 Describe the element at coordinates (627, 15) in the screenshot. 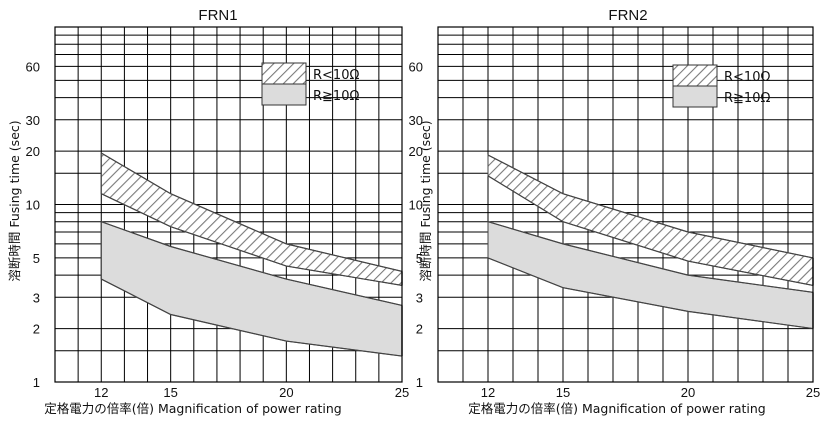

I see `chart-title: FRN2` at that location.